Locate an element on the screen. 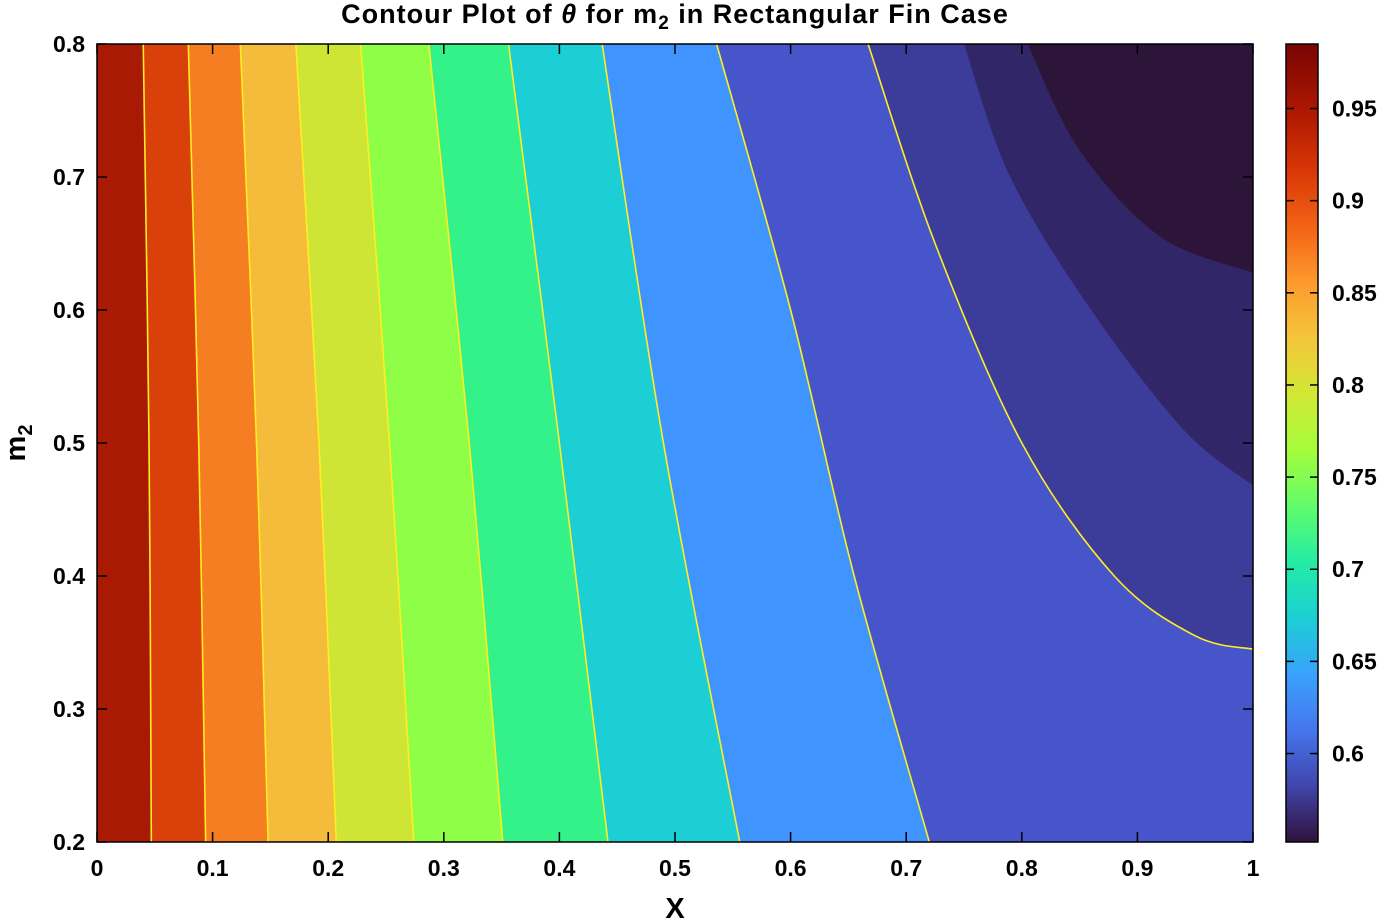 The height and width of the screenshot is (921, 1400). y-tick-label: 0.3 is located at coordinates (69, 709).